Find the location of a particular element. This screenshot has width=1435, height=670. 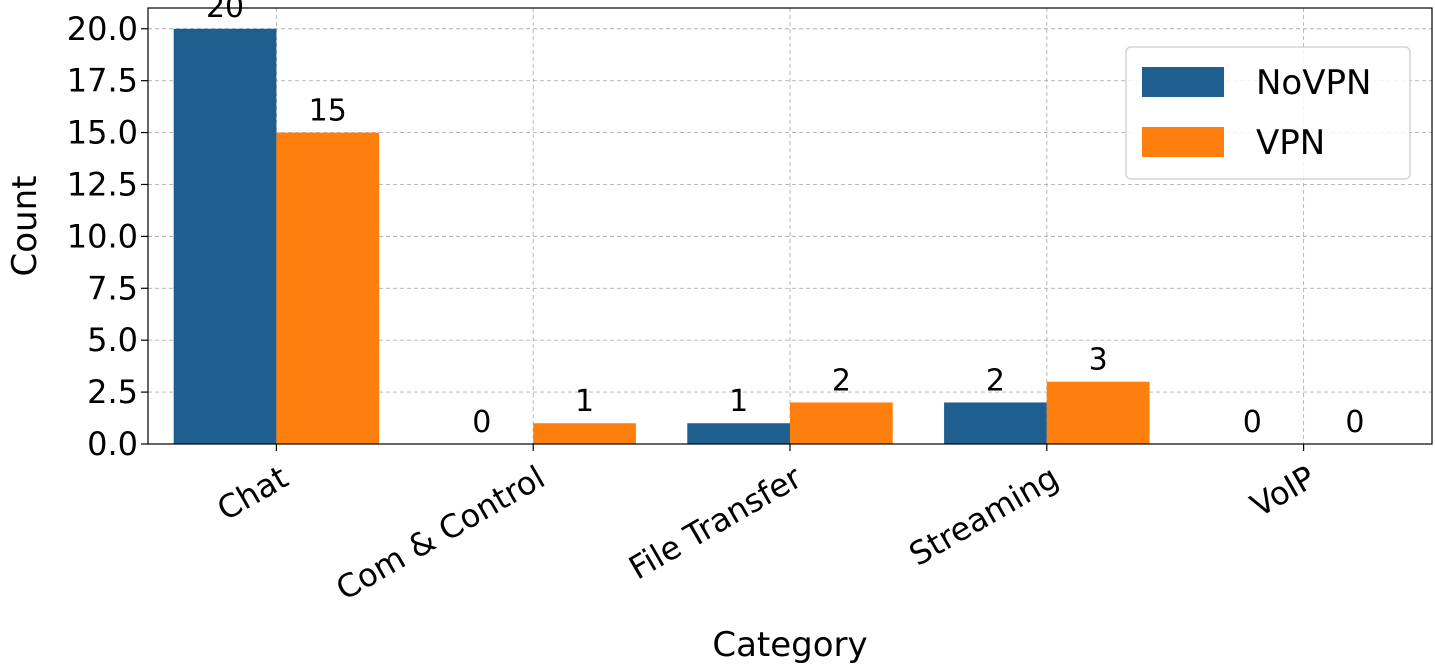

y-tick-label: 2.5 is located at coordinates (112, 392).